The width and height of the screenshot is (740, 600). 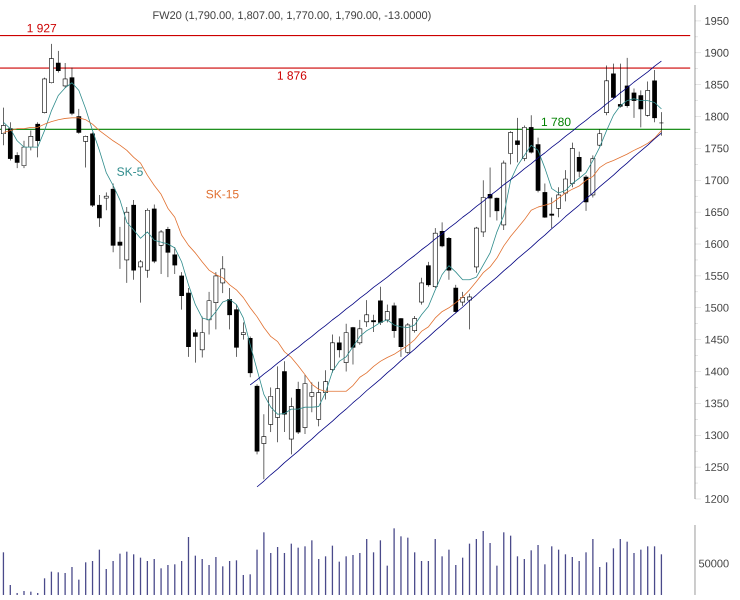 What do you see at coordinates (717, 499) in the screenshot?
I see `y-tick-label: 1200` at bounding box center [717, 499].